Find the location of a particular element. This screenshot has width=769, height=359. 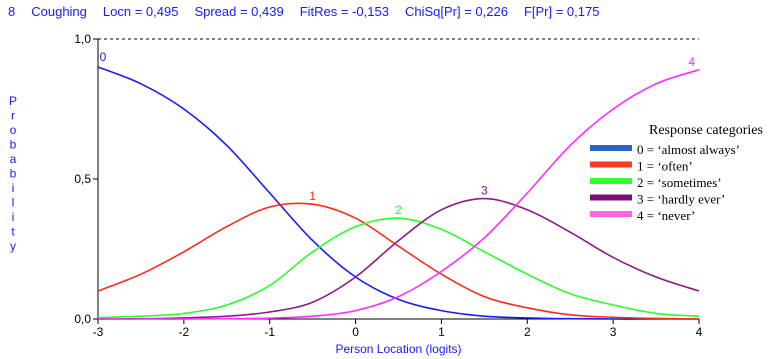

curve-label-2: 2 is located at coordinates (398, 210).